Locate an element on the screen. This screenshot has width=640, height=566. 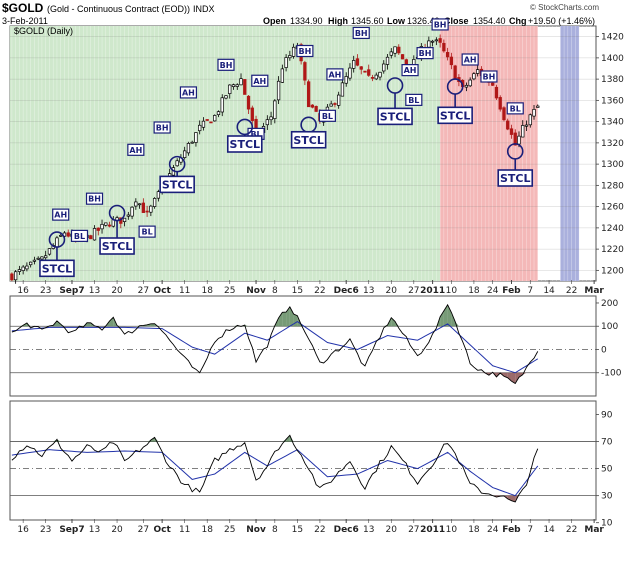
y-tick-label: 200 is located at coordinates (609, 304).